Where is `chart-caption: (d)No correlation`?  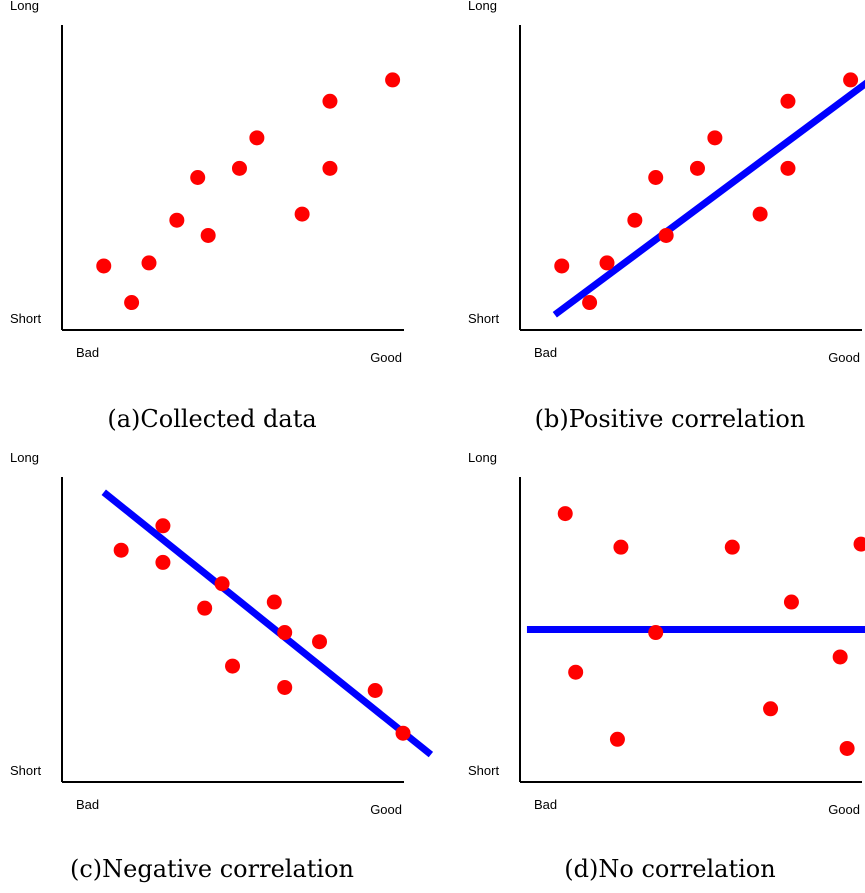 chart-caption: (d)No correlation is located at coordinates (669, 869).